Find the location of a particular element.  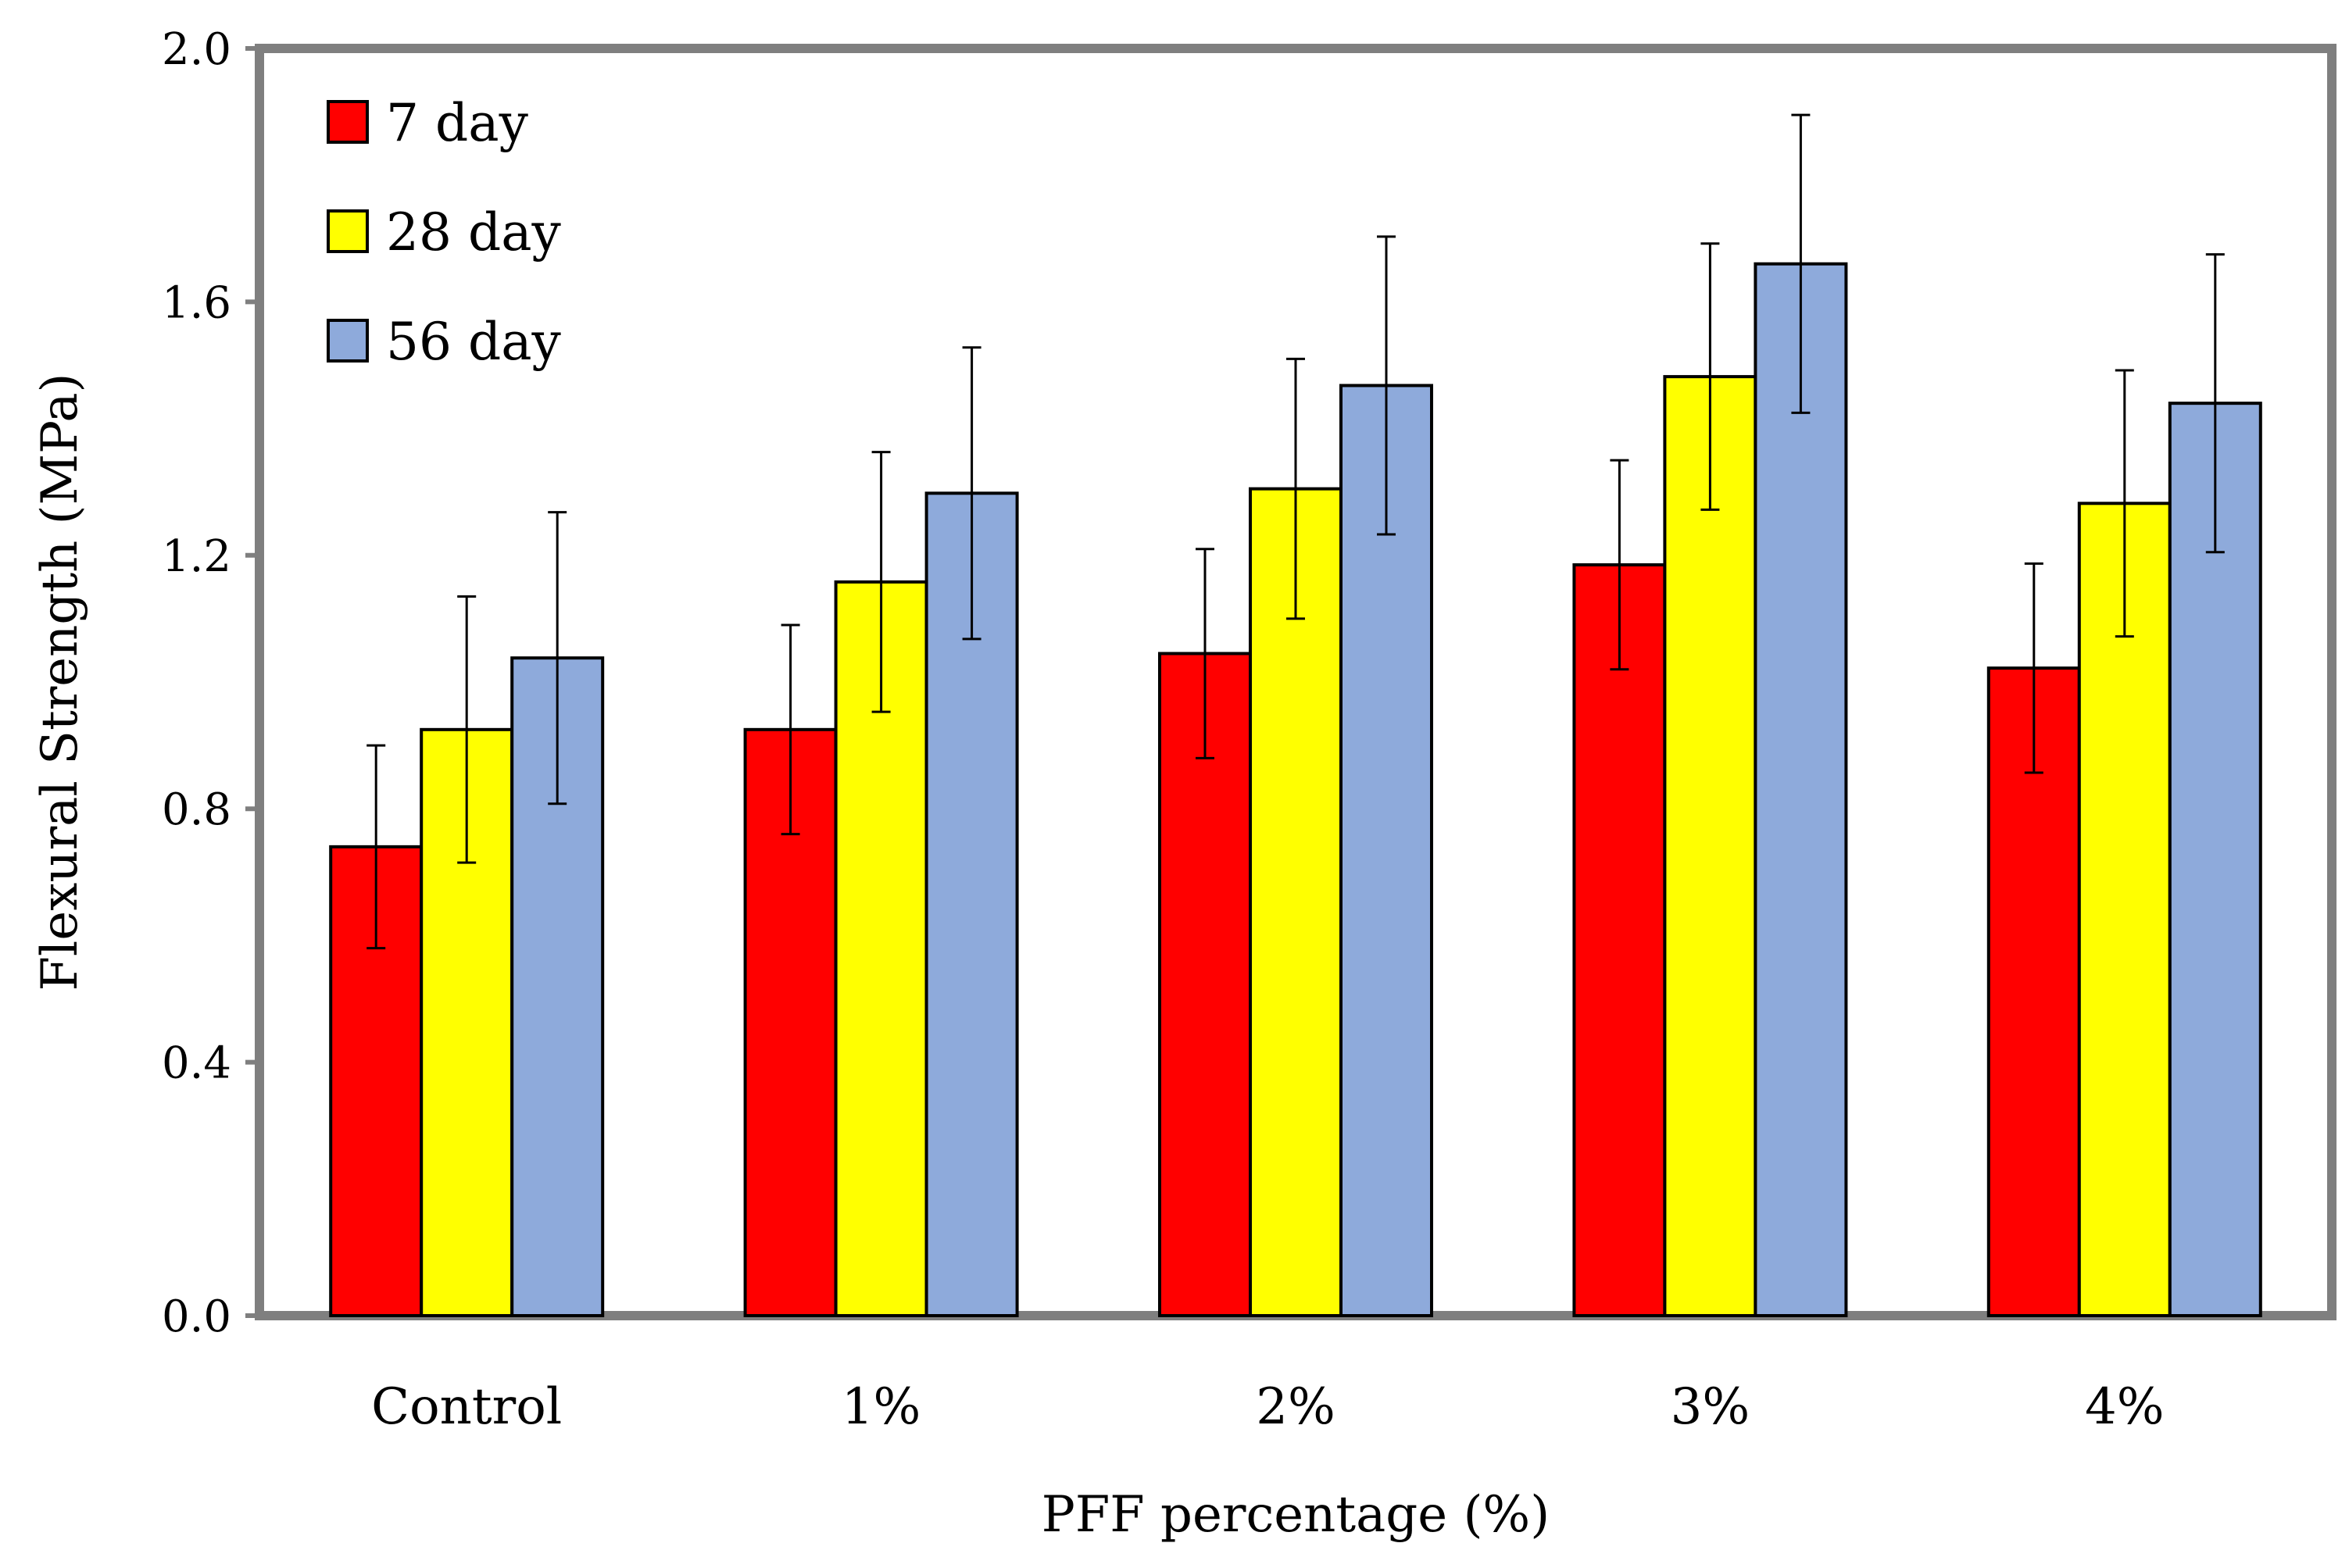

x-category-label: Control is located at coordinates (466, 1407).